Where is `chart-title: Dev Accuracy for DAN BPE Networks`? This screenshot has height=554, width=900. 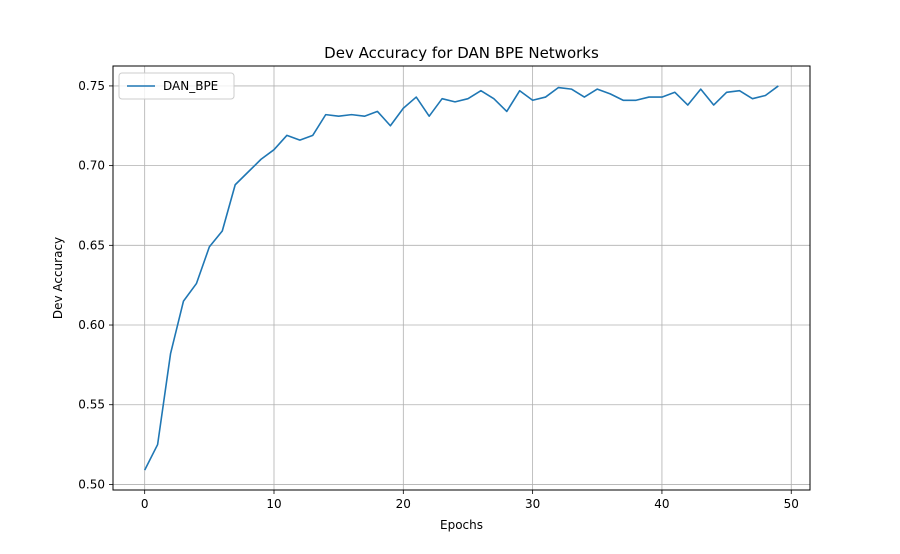 chart-title: Dev Accuracy for DAN BPE Networks is located at coordinates (461, 53).